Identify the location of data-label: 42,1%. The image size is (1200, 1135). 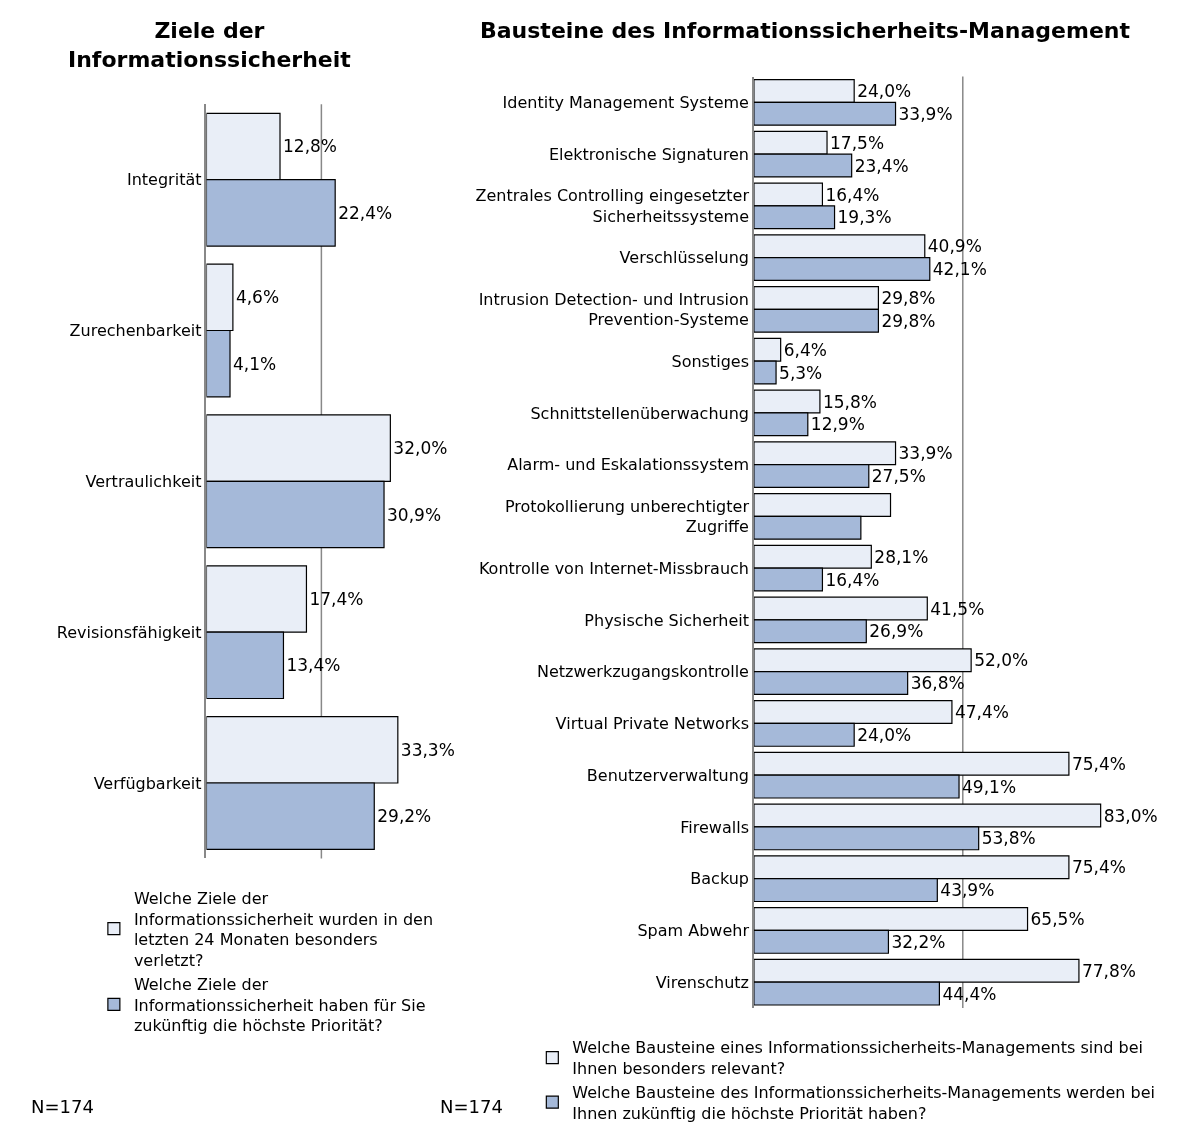
(959, 269).